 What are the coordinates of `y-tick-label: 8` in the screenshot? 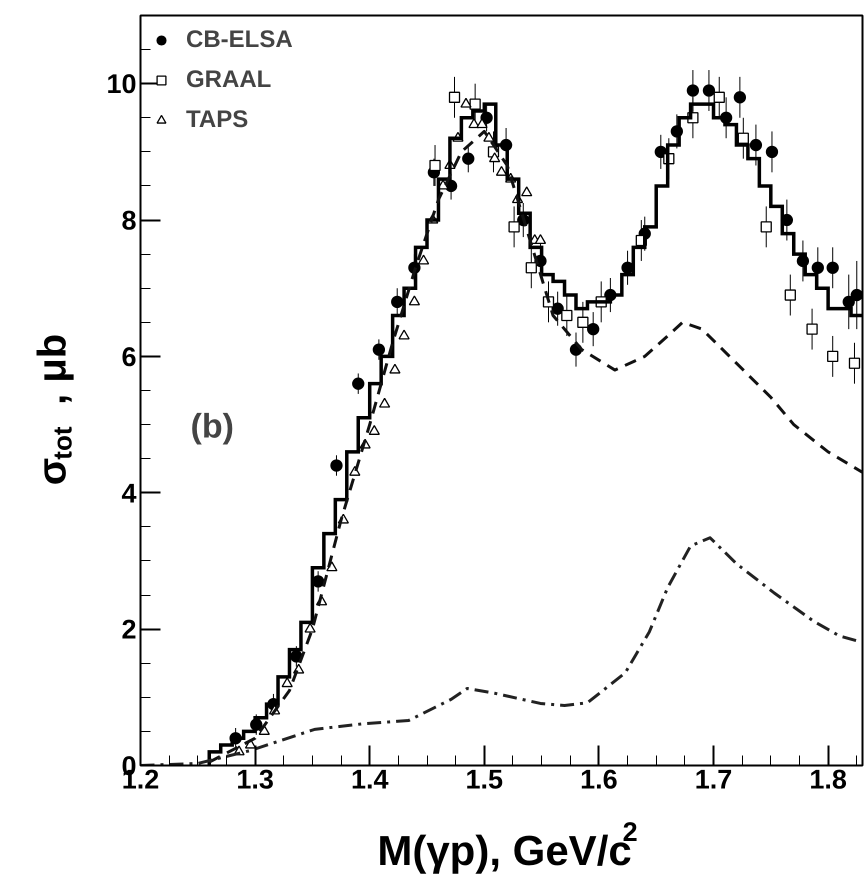 It's located at (129, 221).